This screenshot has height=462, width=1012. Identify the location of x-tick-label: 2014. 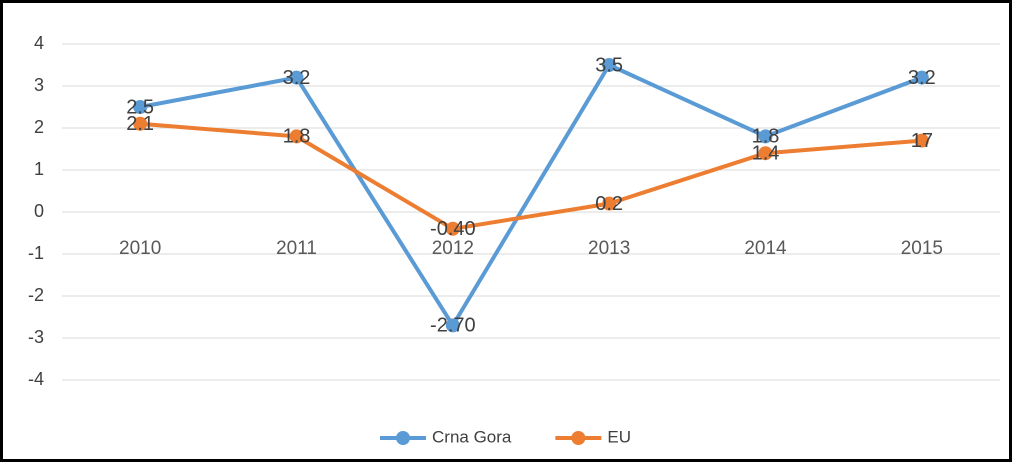
(765, 248).